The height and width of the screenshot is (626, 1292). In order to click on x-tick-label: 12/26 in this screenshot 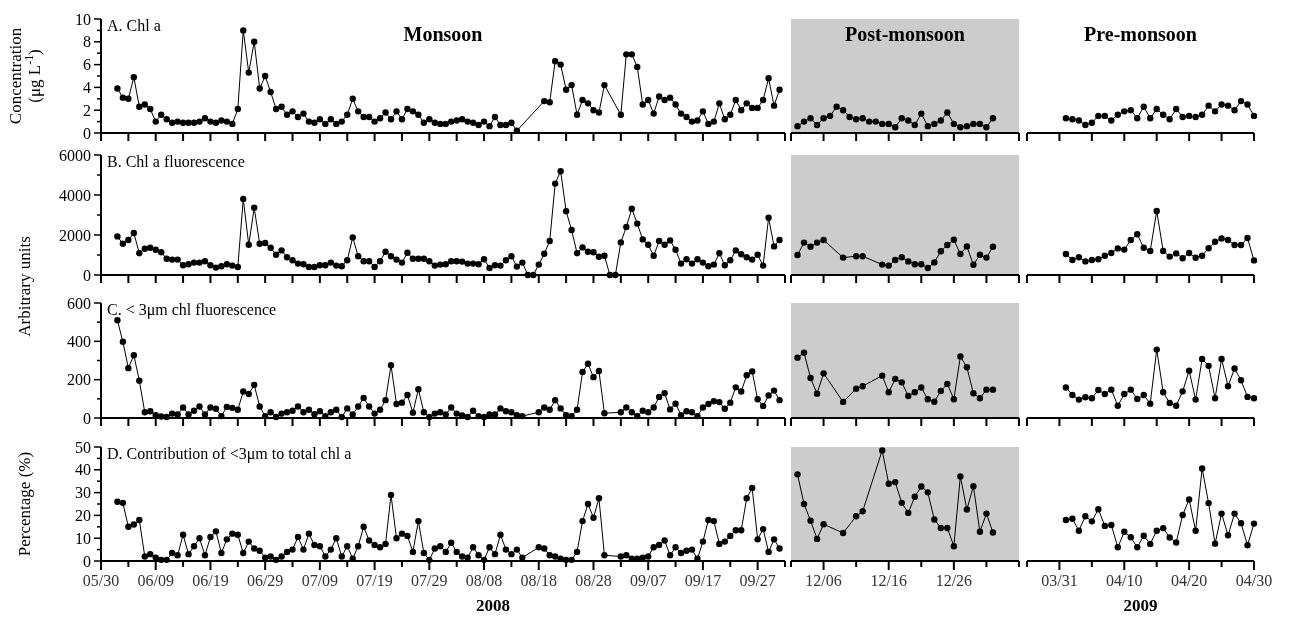, I will do `click(954, 580)`.